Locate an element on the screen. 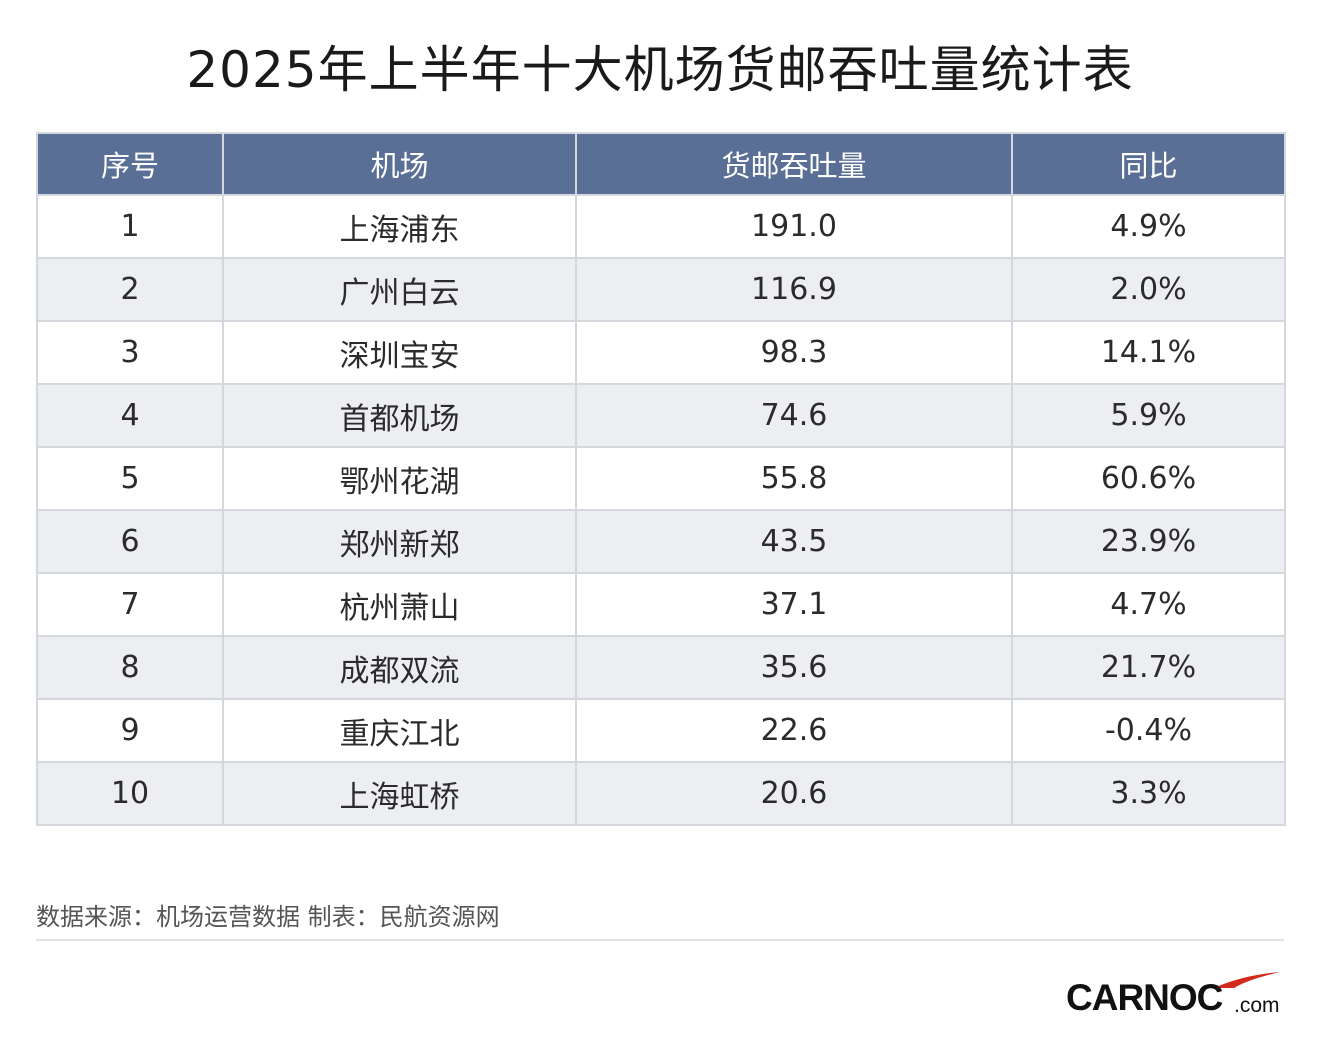  cell-throughput: 37.1 is located at coordinates (794, 604).